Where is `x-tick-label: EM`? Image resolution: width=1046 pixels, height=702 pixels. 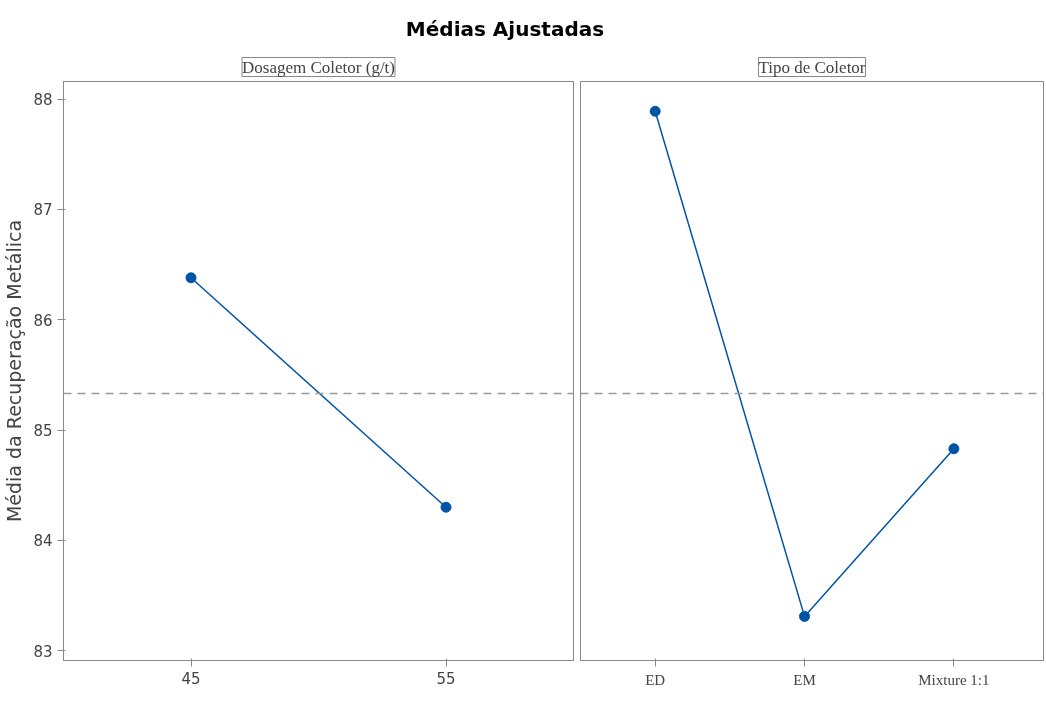
x-tick-label: EM is located at coordinates (804, 679).